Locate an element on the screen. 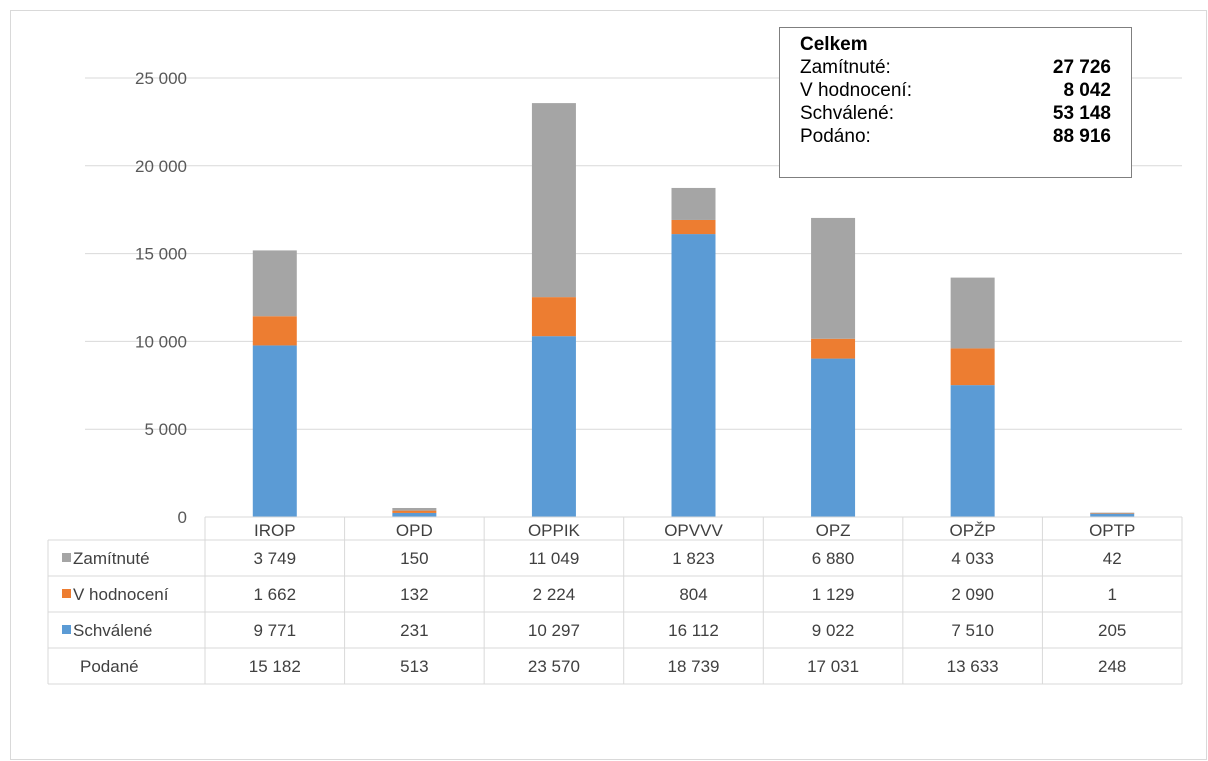 This screenshot has width=1208, height=761. table-cell-value: 150 is located at coordinates (414, 558).